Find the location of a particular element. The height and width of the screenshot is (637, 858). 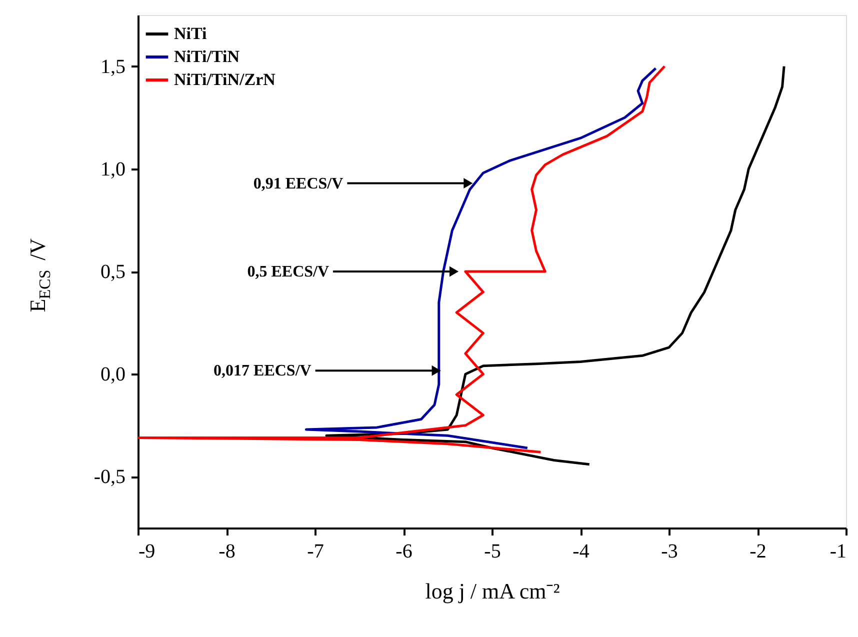

x-tick-label: -6 is located at coordinates (404, 551).